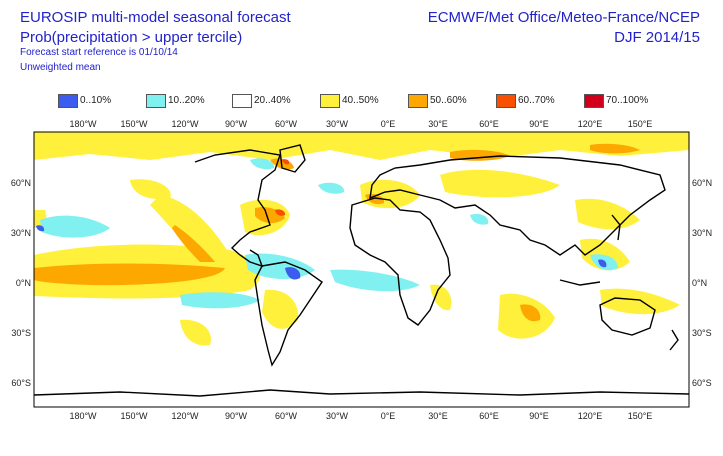  What do you see at coordinates (262, 164) in the screenshot?
I see `canada-dry` at bounding box center [262, 164].